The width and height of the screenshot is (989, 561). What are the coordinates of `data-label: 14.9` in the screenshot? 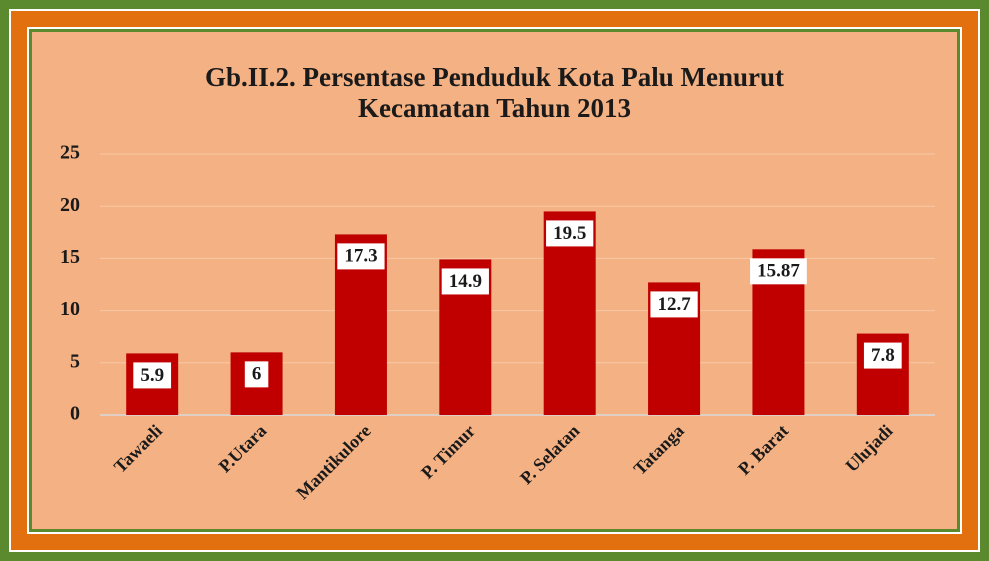 It's located at (465, 281).